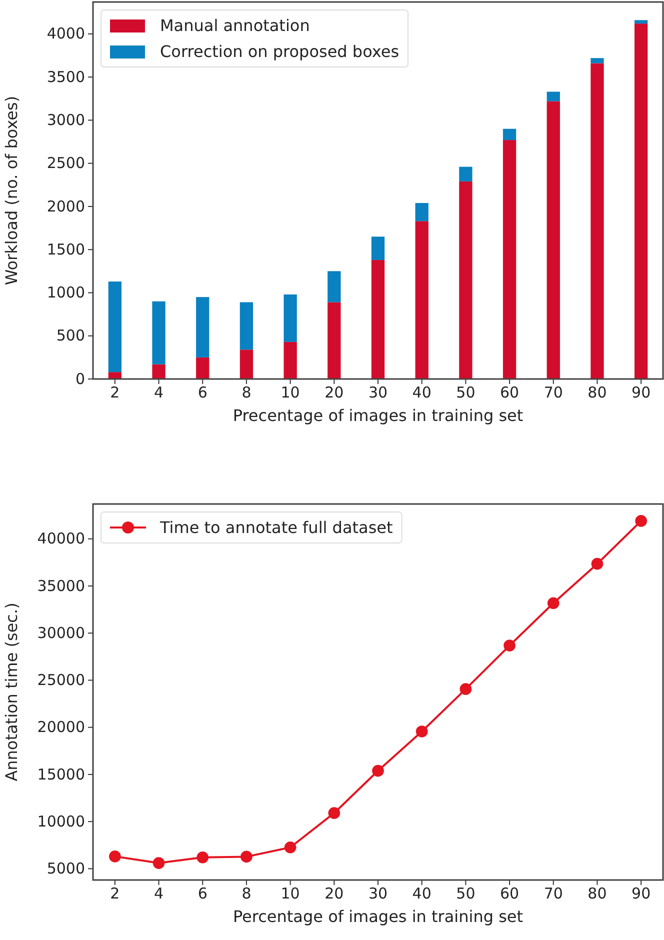 Image resolution: width=664 pixels, height=940 pixels. What do you see at coordinates (65, 119) in the screenshot?
I see `y-tick-label: 3000` at bounding box center [65, 119].